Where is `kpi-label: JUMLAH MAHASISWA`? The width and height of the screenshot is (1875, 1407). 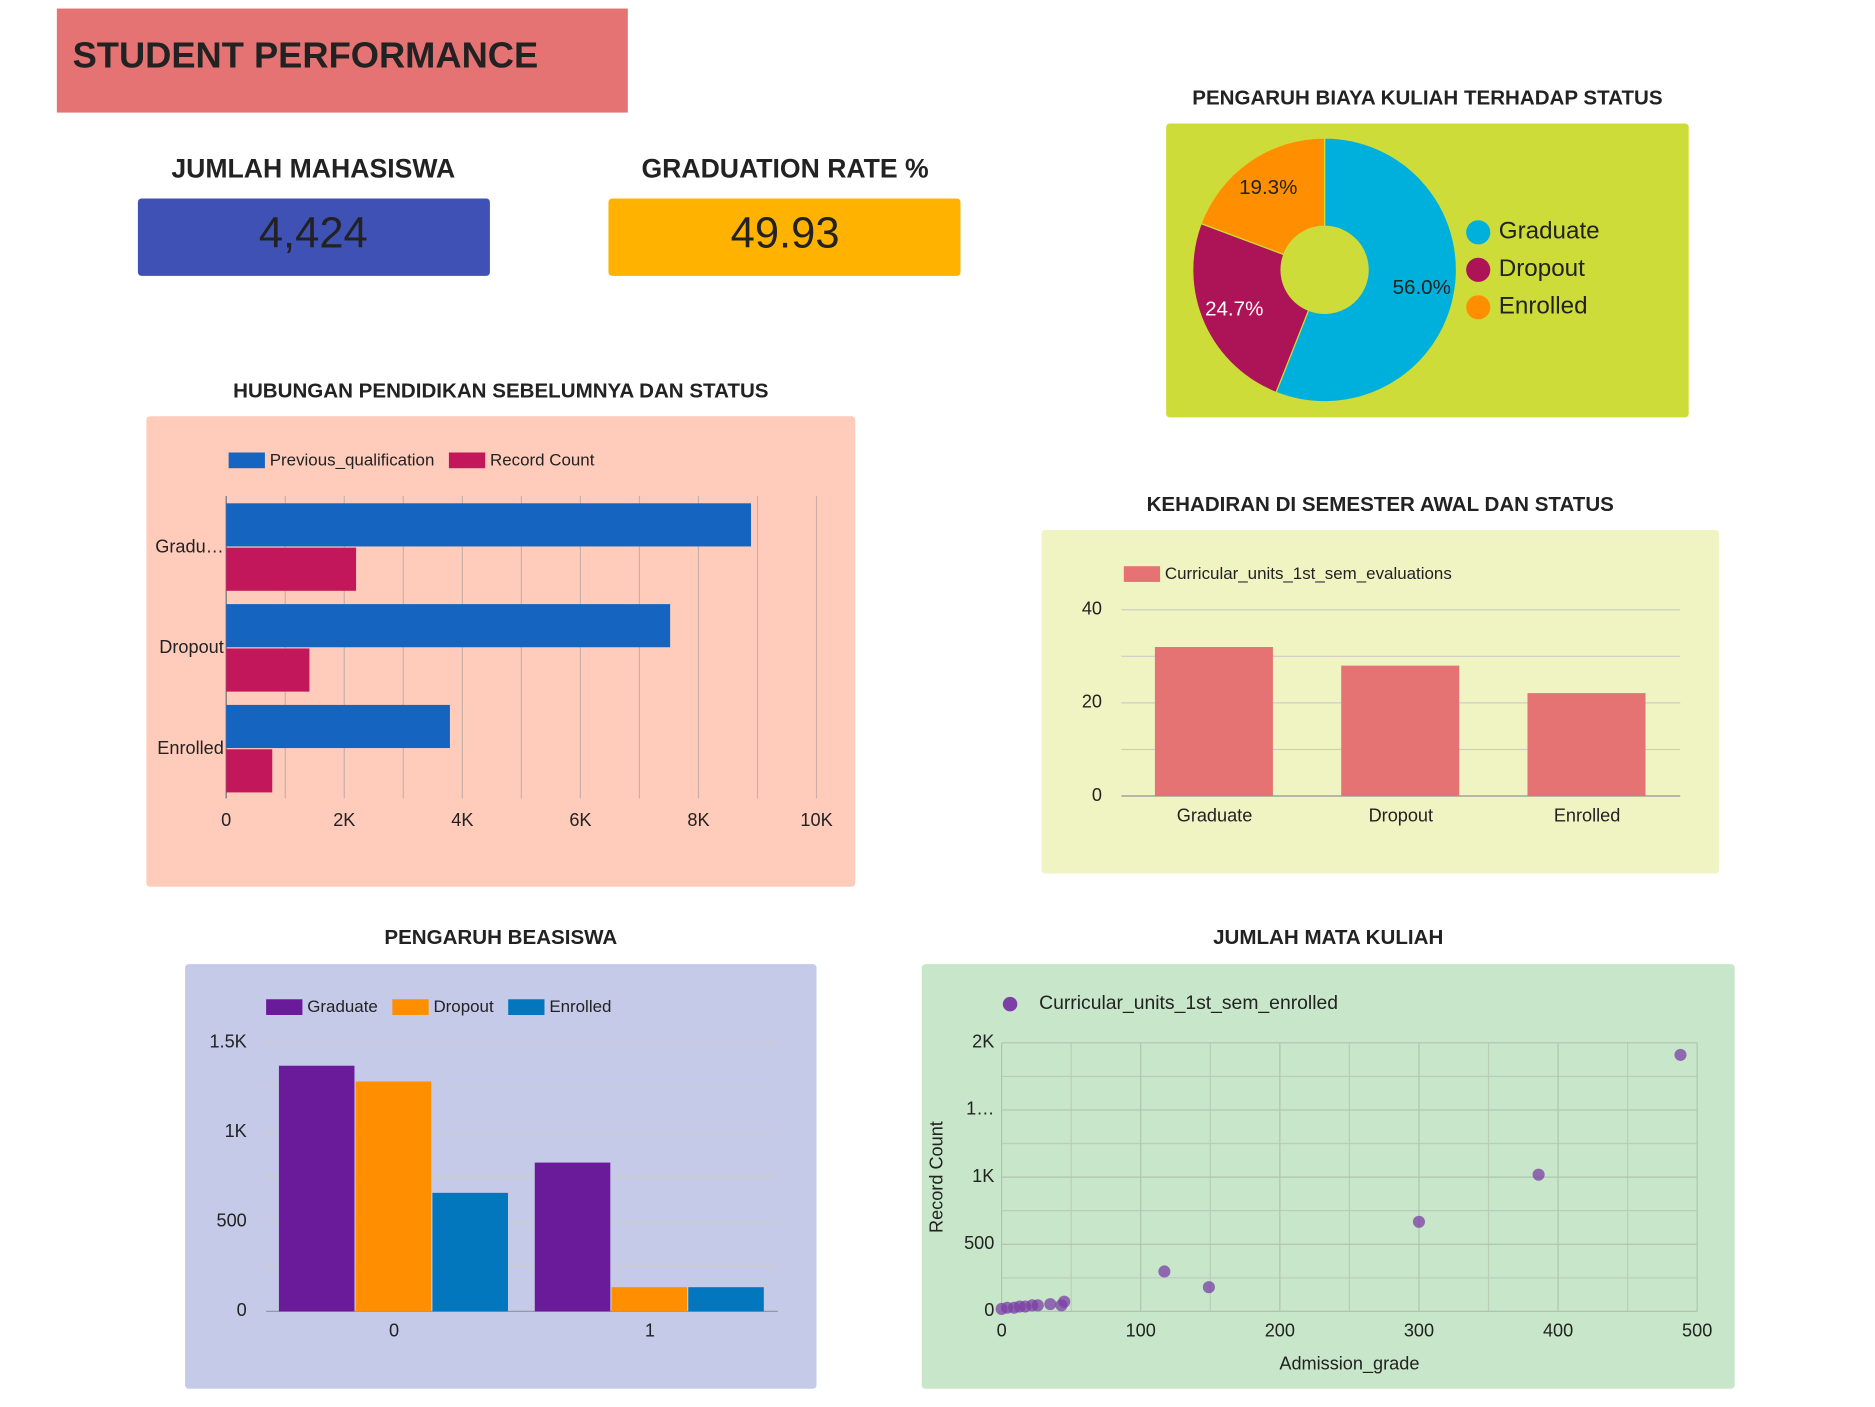
kpi-label: JUMLAH MAHASISWA is located at coordinates (313, 169).